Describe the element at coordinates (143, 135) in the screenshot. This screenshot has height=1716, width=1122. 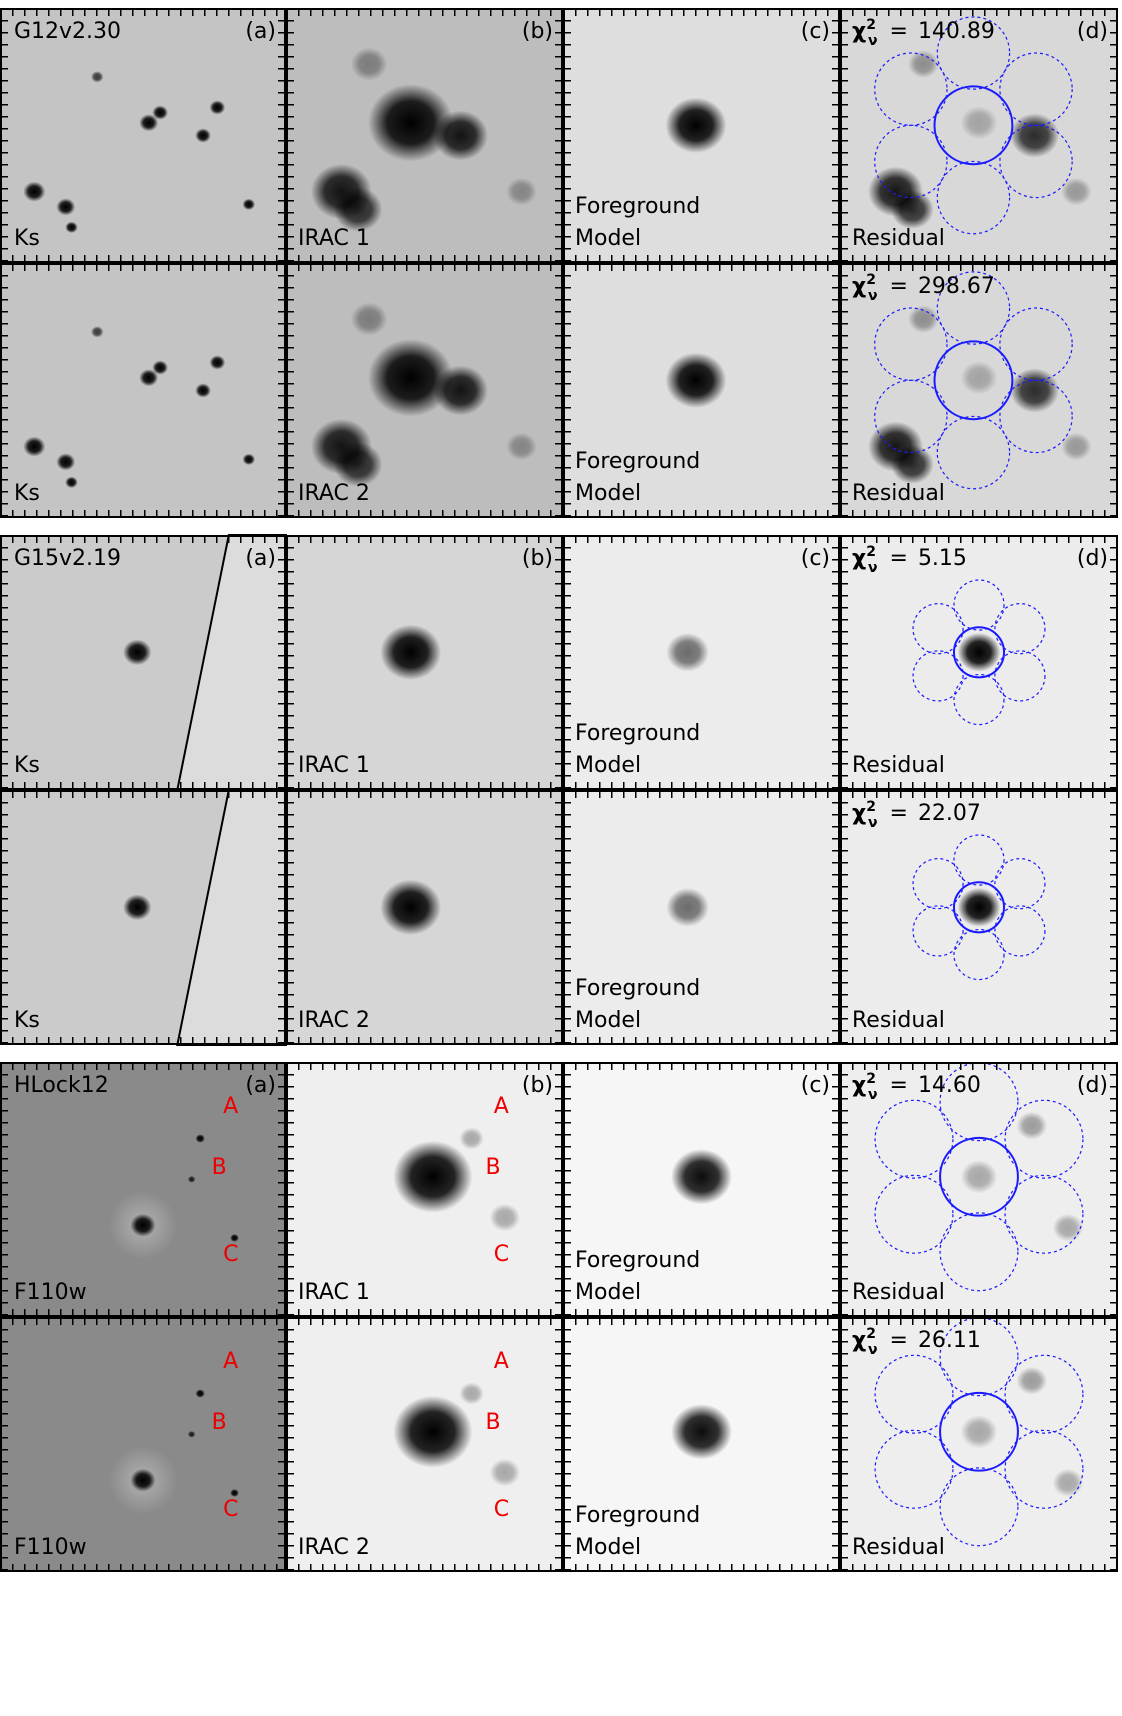
I see `panel: (a) G12v2.30 Ks` at that location.